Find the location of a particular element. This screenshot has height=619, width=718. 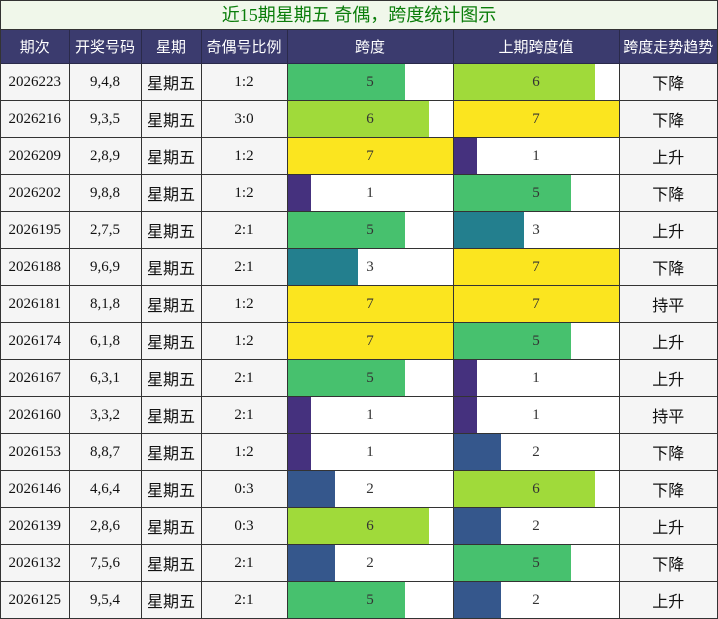

header-trend: 跨度走势趋势 is located at coordinates (668, 47).